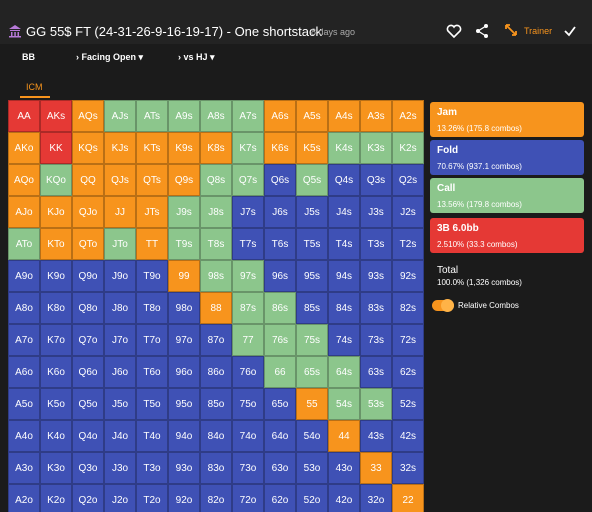  I want to click on hand-cell: Q2o, so click(88, 498).